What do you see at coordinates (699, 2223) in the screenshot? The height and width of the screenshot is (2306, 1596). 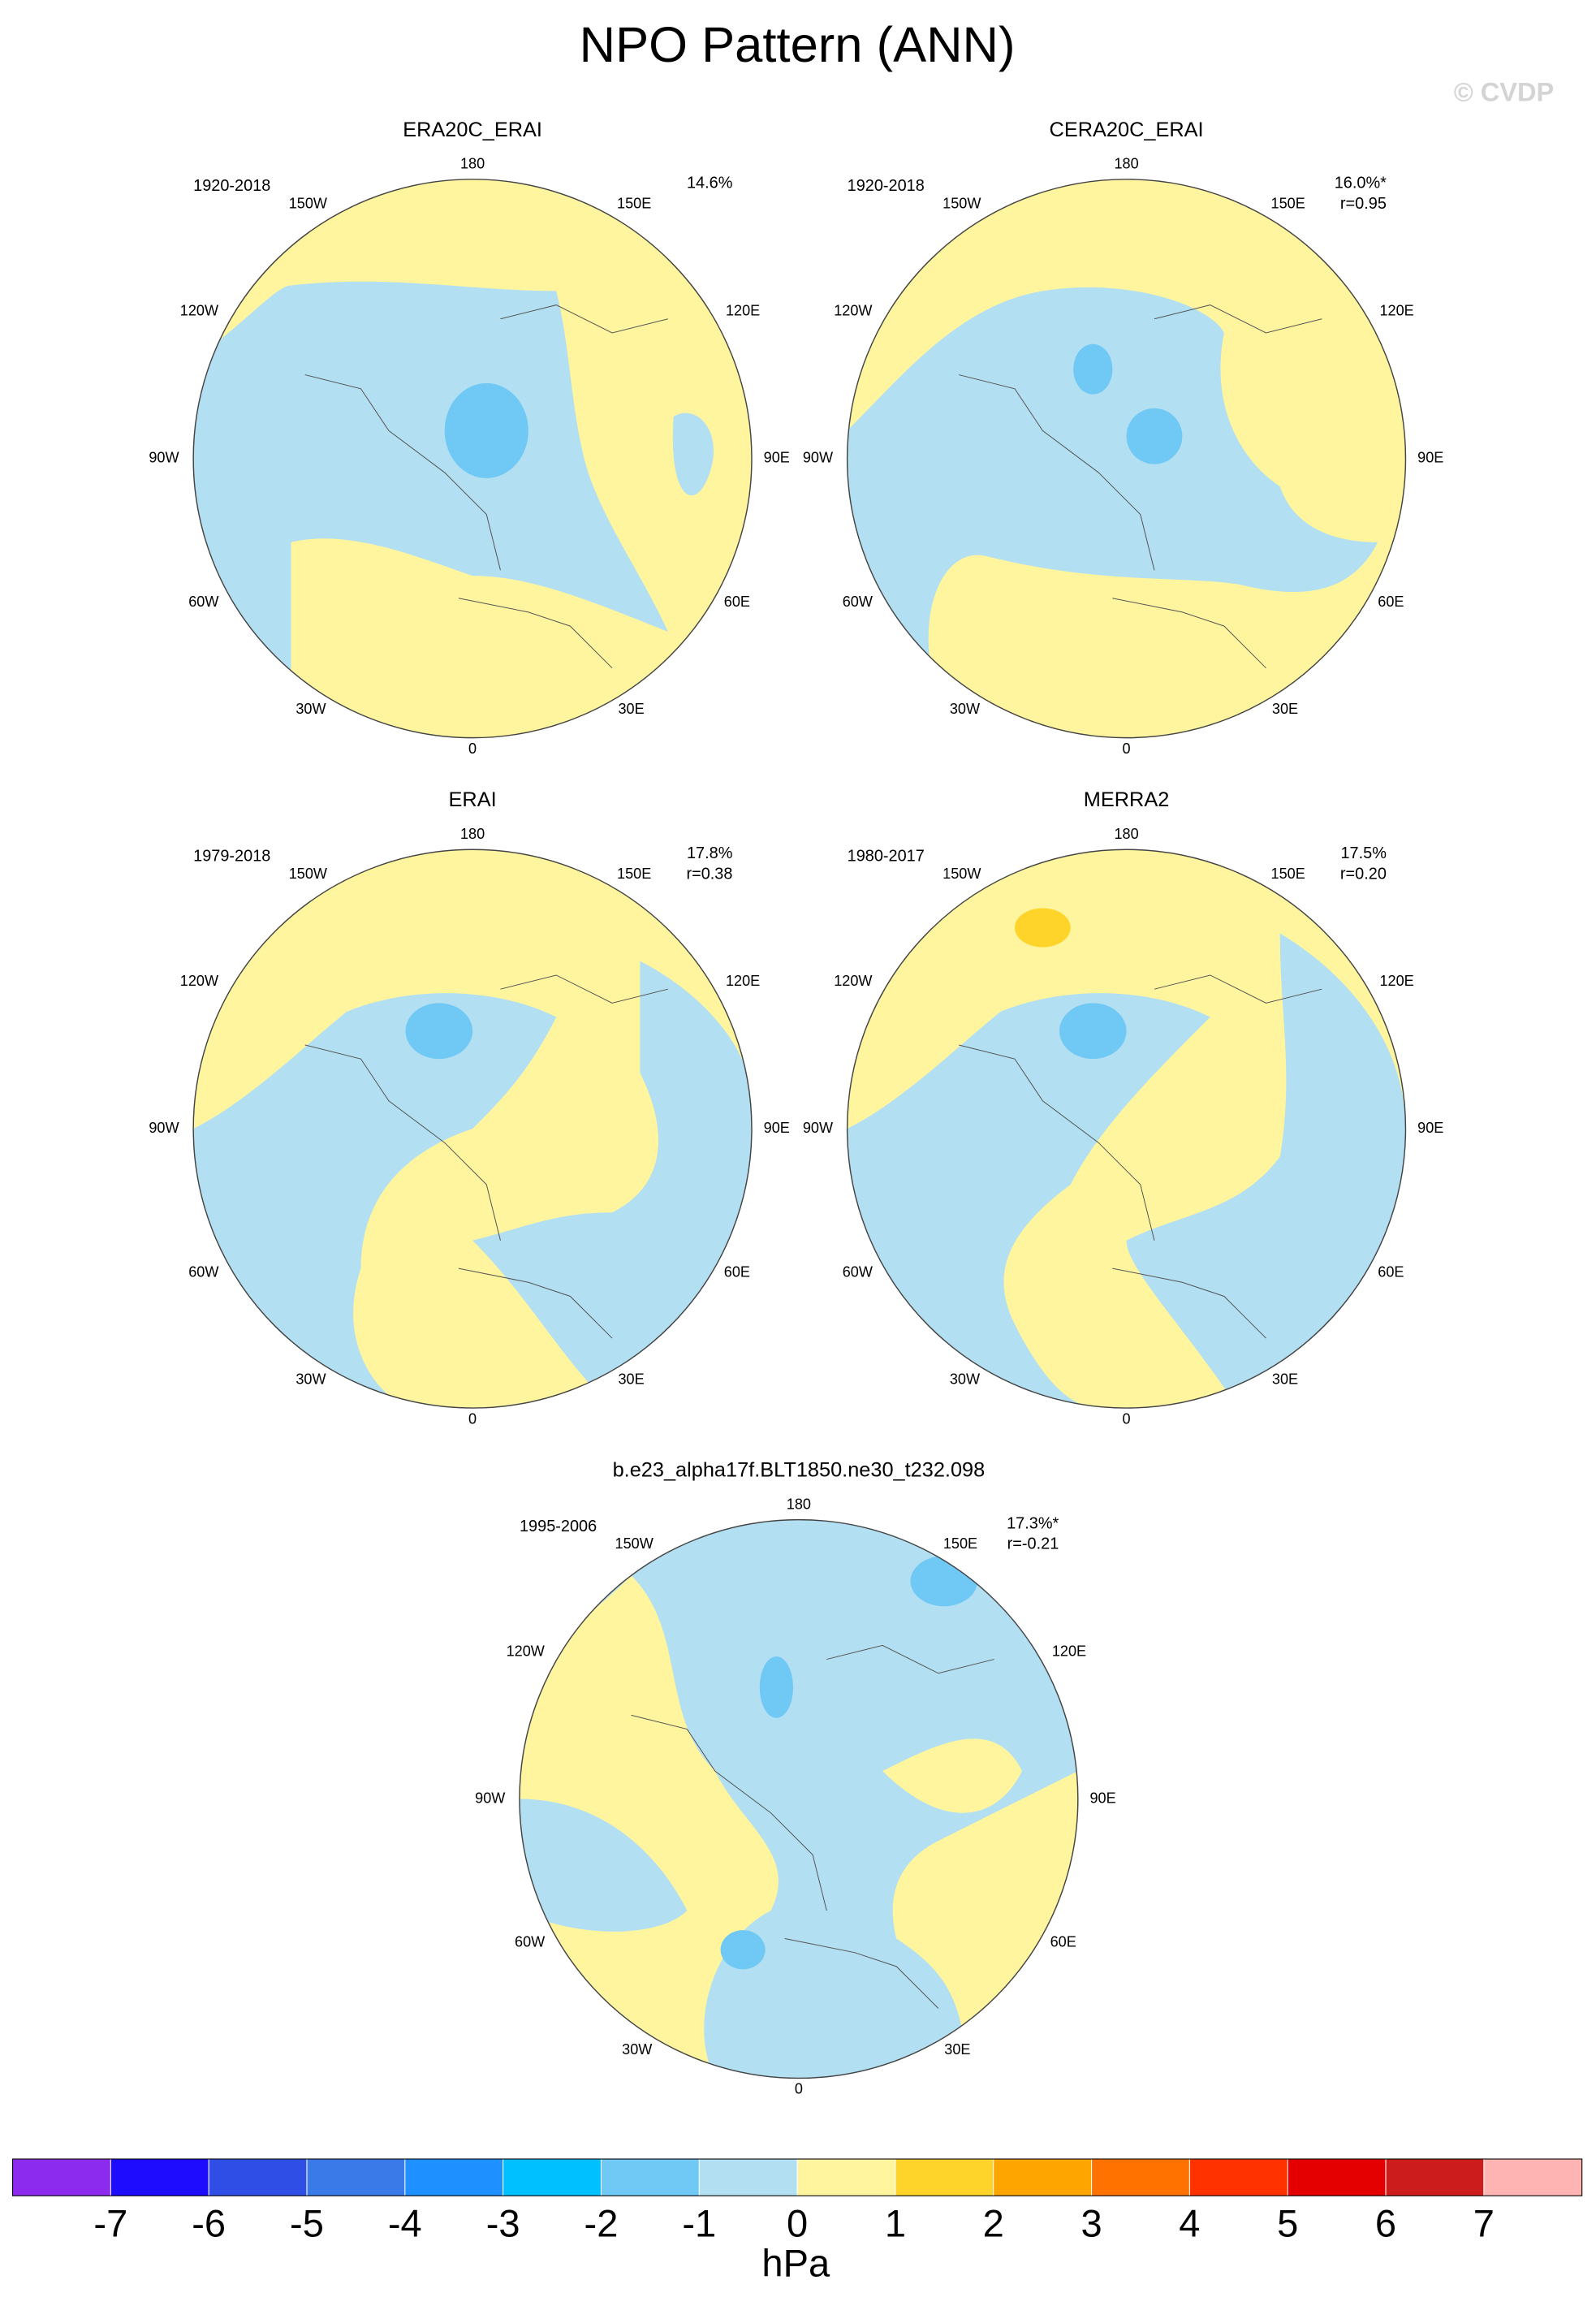 I see `colorbar-tick-label: -1` at bounding box center [699, 2223].